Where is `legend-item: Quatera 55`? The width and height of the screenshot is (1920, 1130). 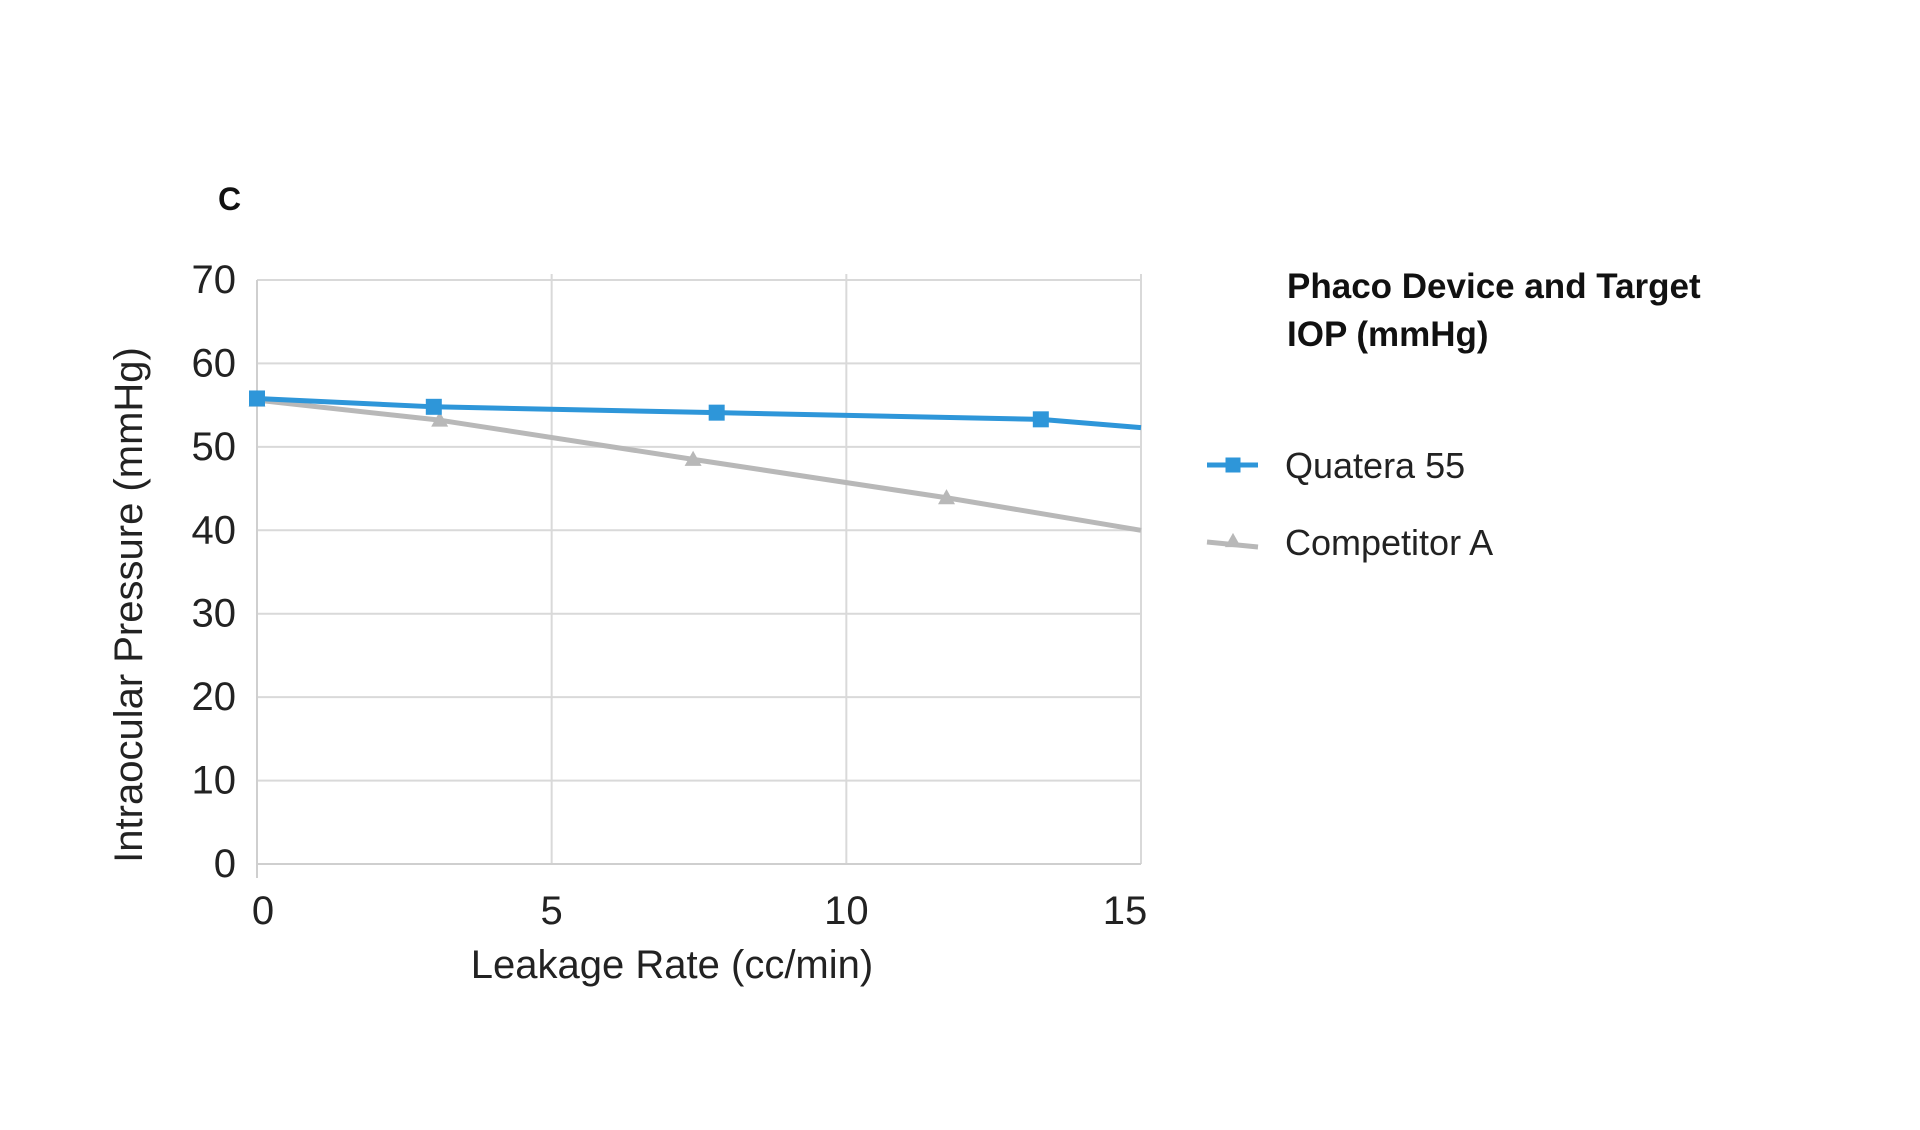
legend-item: Quatera 55 is located at coordinates (1336, 465).